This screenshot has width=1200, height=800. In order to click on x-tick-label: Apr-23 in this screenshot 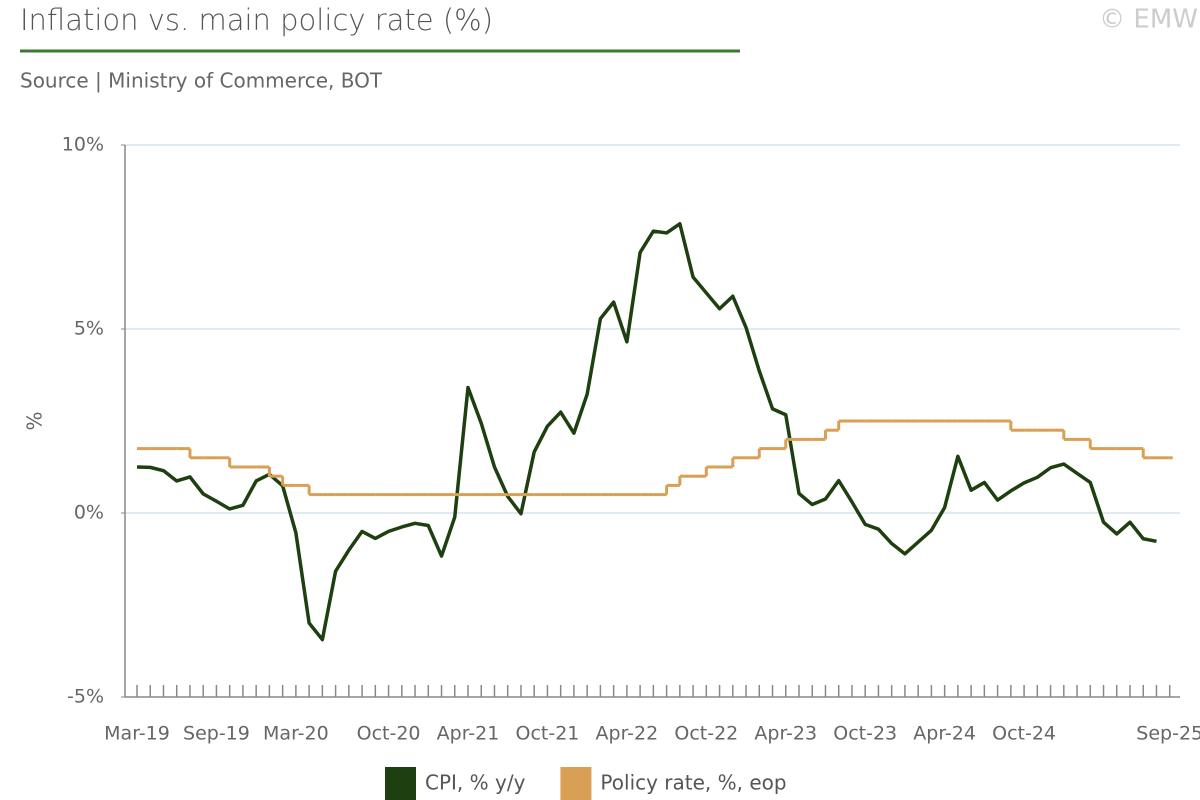, I will do `click(785, 734)`.